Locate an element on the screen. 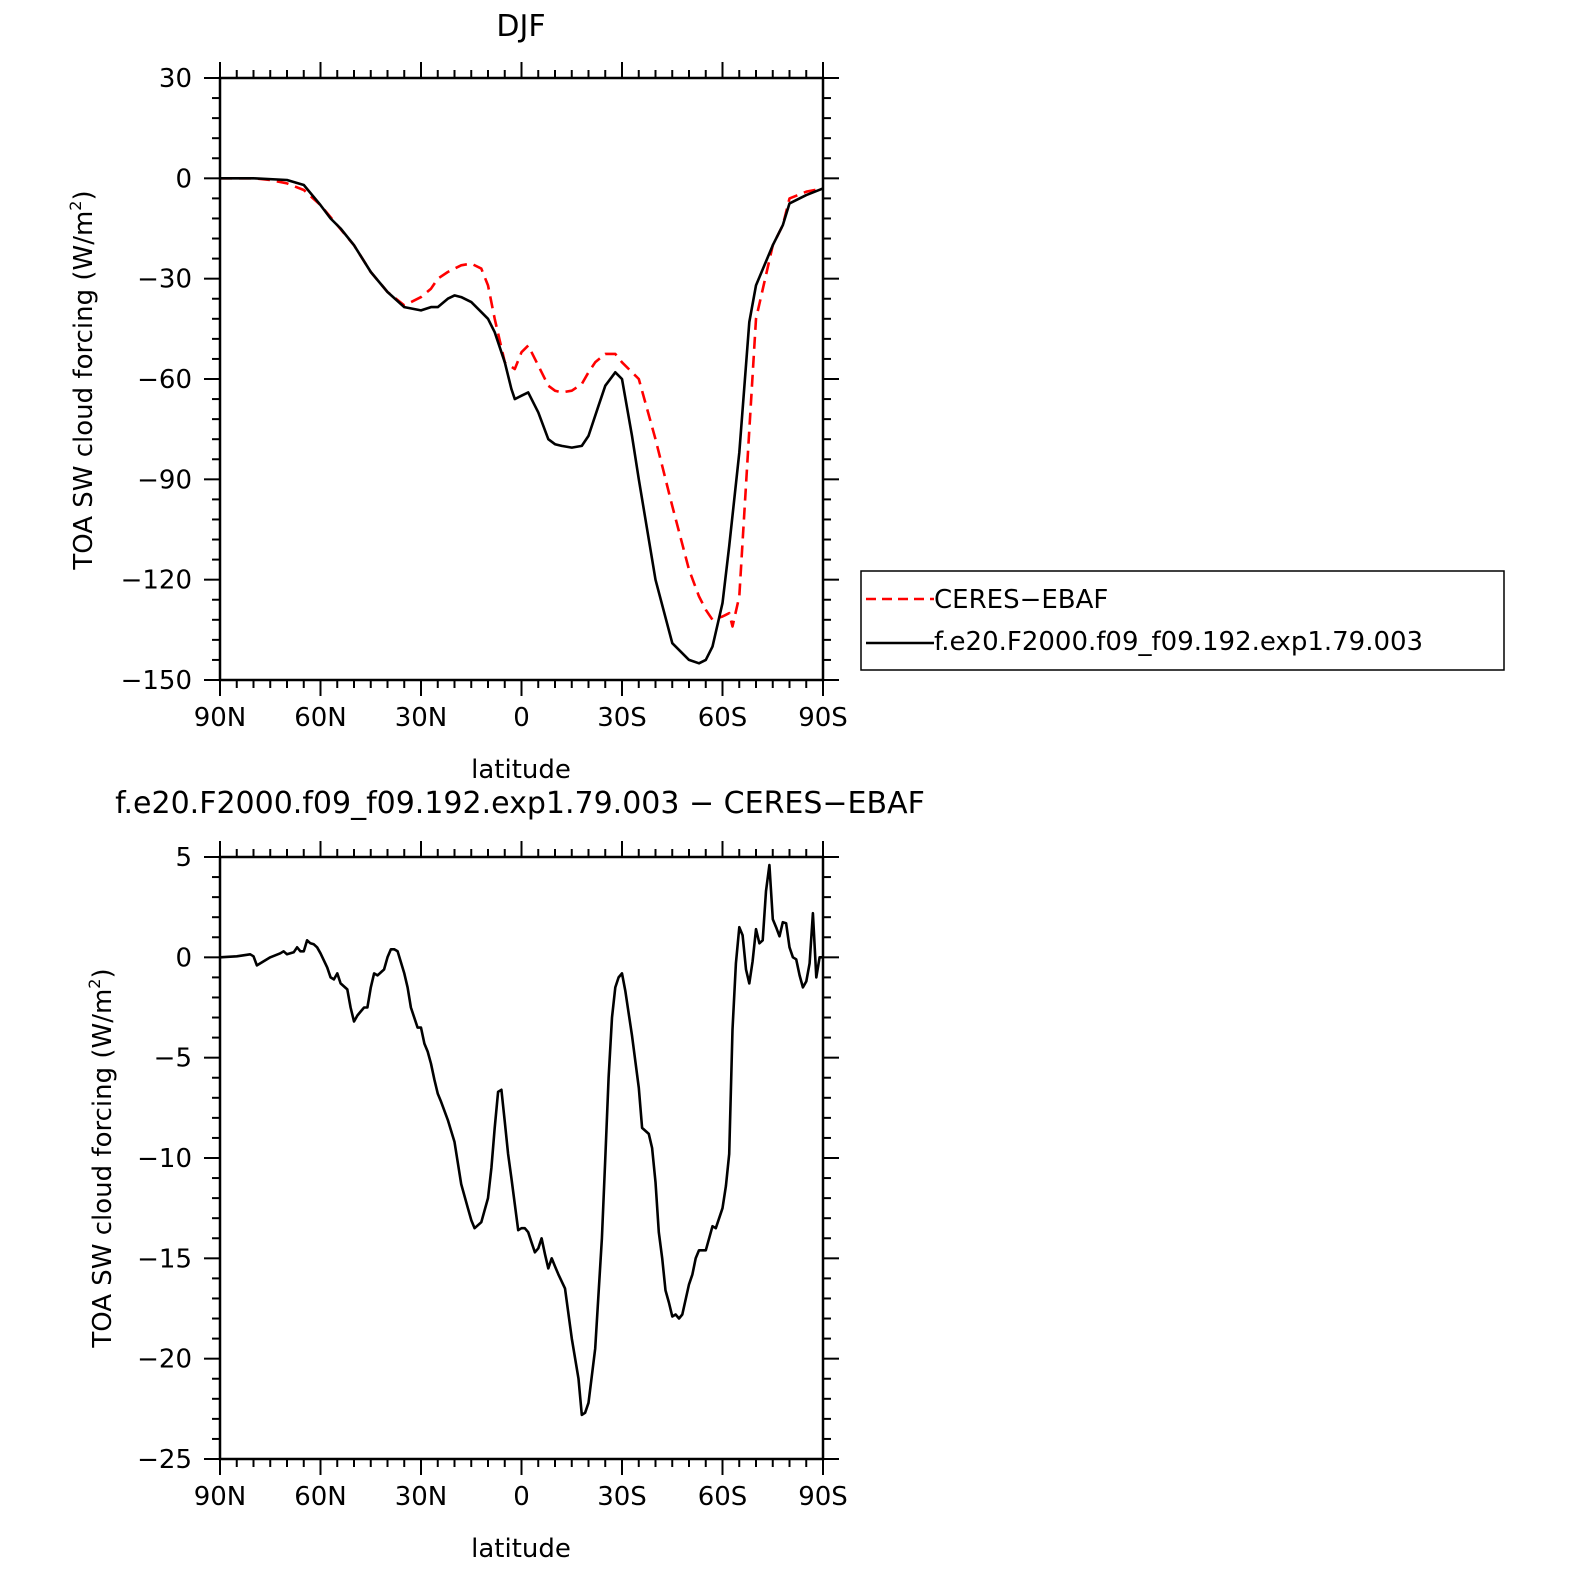  djf-x-tick-label: 90S is located at coordinates (823, 718).